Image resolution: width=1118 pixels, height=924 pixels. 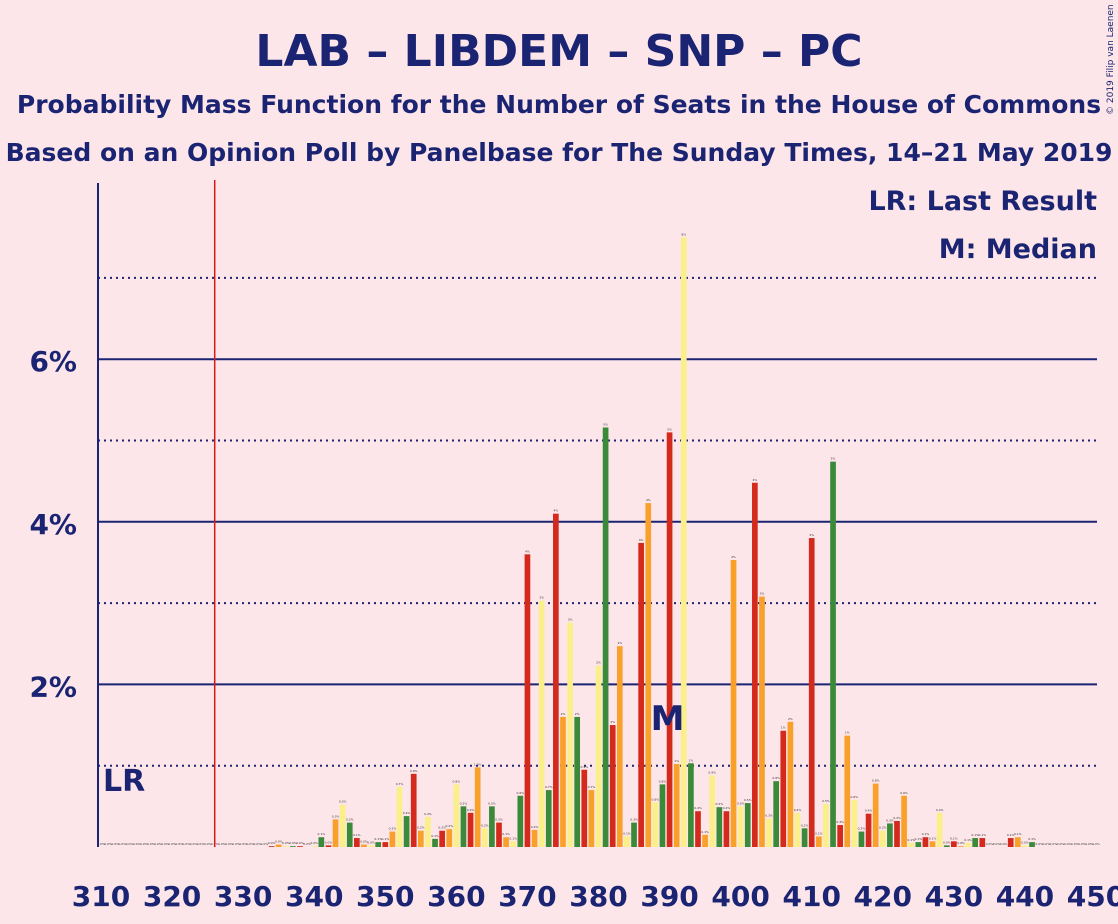 I want to click on y-tick-label: 2%, so click(x=53, y=686).